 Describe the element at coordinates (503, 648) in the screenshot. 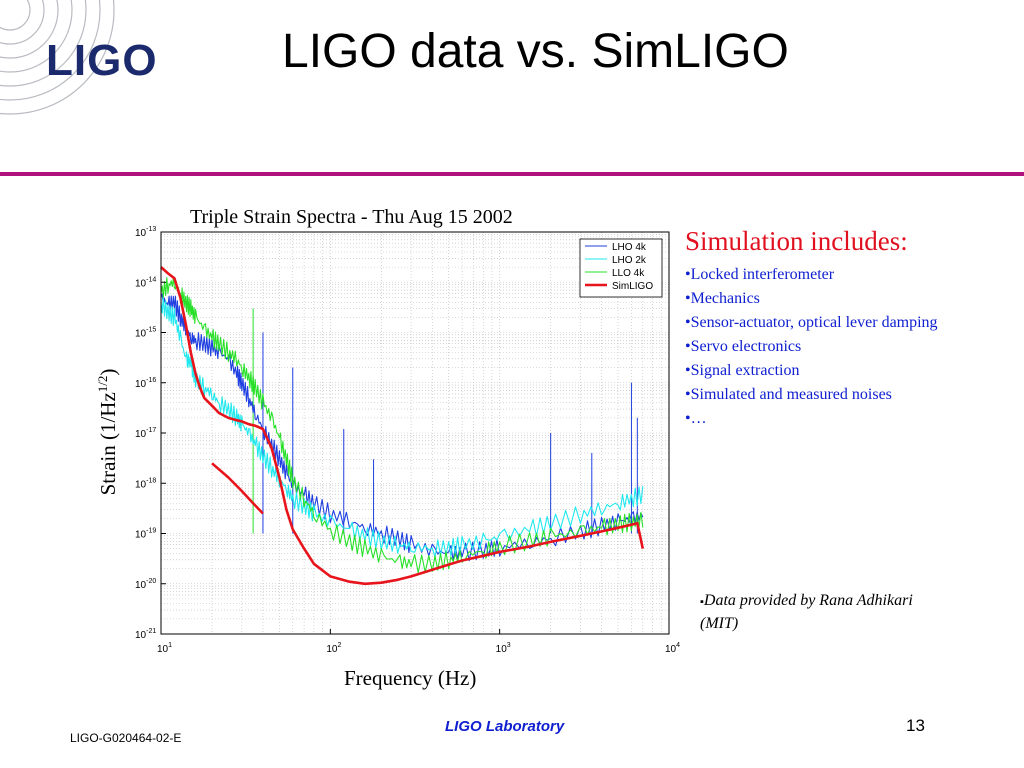

I see `x-tick-label: 10³` at that location.